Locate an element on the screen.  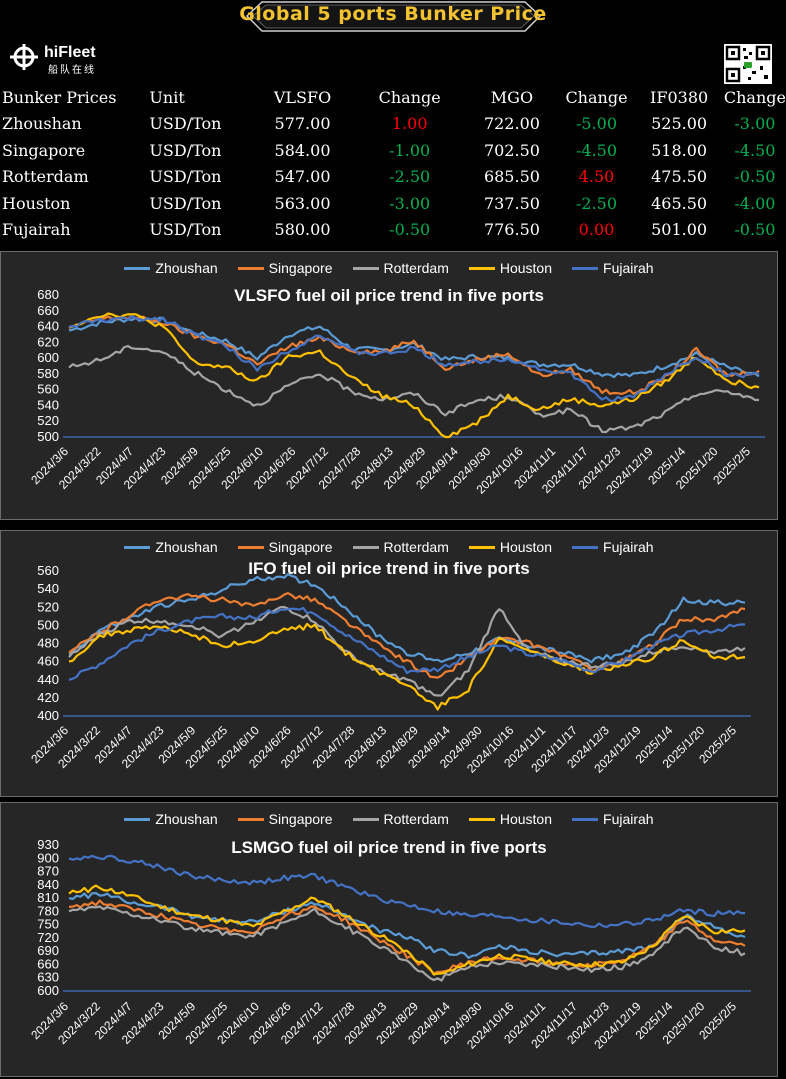
series-line-rotterdam is located at coordinates (407, 943).